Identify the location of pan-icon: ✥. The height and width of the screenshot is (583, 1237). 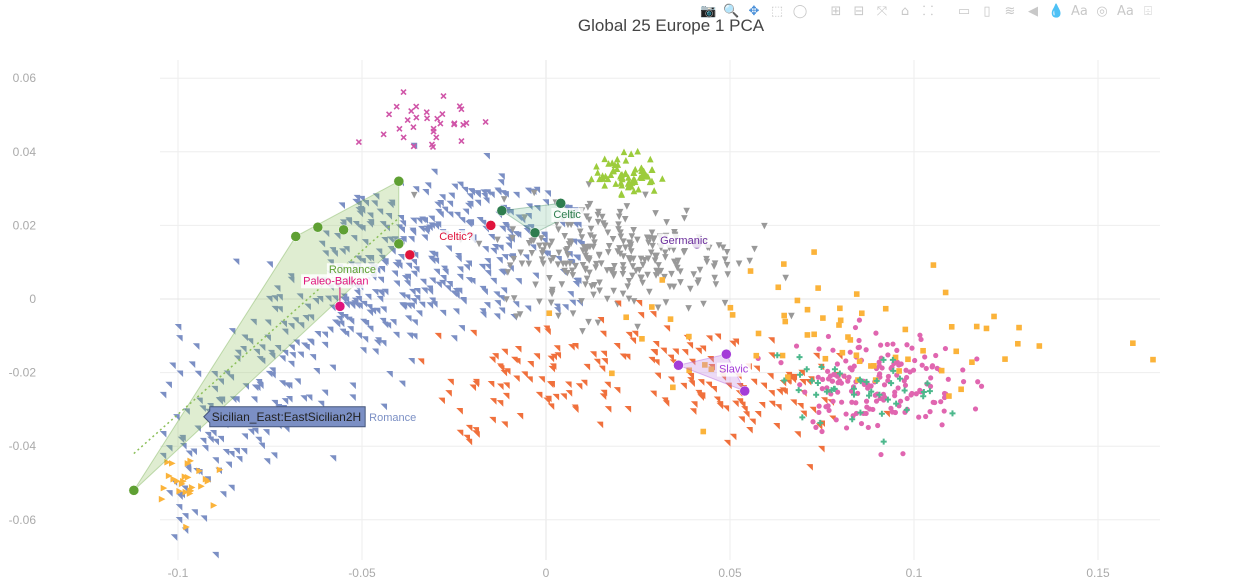
(754, 11).